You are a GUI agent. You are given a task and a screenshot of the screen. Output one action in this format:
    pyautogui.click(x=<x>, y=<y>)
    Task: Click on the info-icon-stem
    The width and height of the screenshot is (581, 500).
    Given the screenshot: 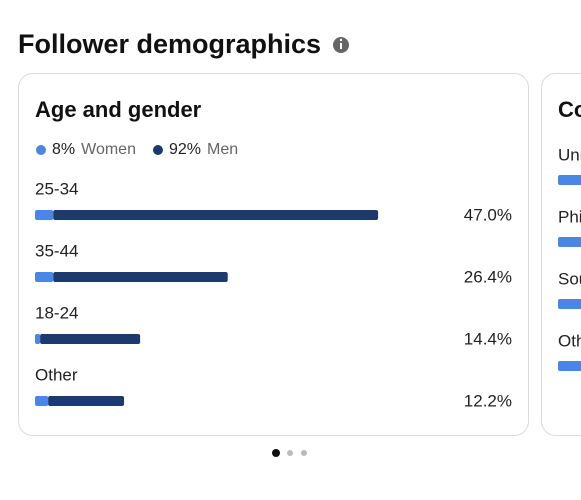 What is the action you would take?
    pyautogui.click(x=341, y=46)
    